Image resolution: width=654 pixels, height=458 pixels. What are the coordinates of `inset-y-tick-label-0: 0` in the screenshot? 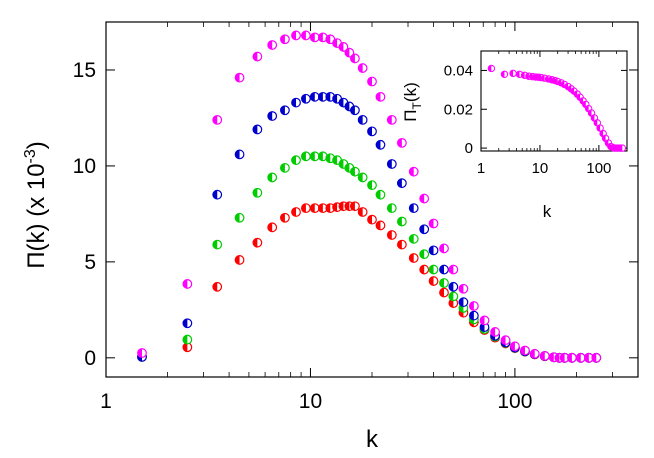 It's located at (469, 148).